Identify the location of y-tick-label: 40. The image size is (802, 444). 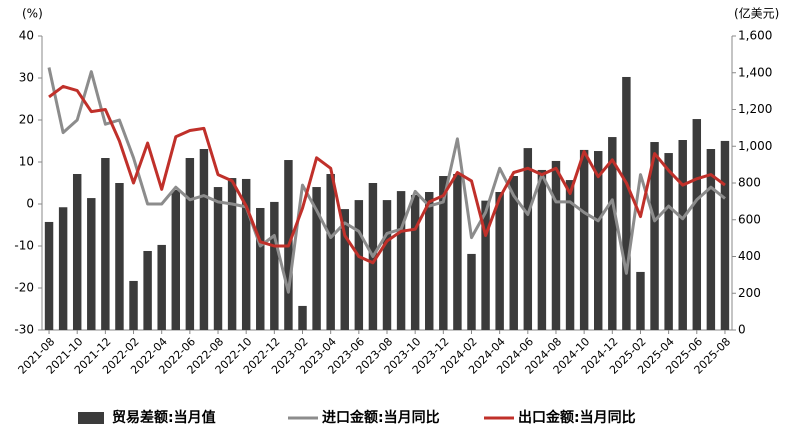
(26, 36).